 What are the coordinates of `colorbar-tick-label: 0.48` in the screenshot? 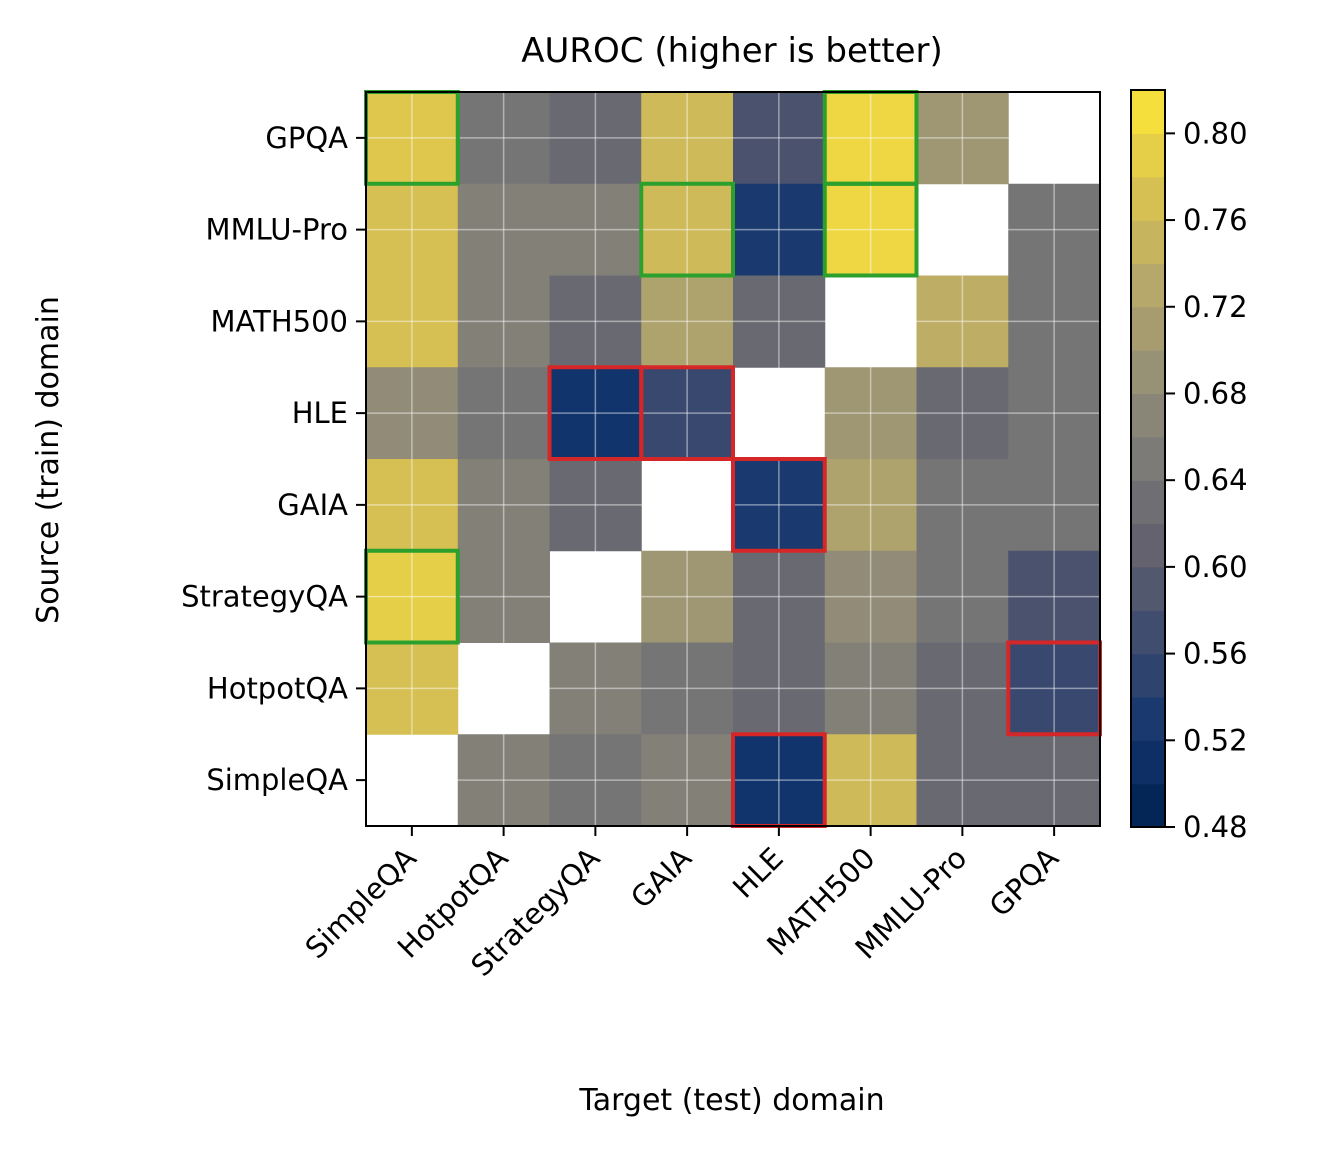 It's located at (1215, 827).